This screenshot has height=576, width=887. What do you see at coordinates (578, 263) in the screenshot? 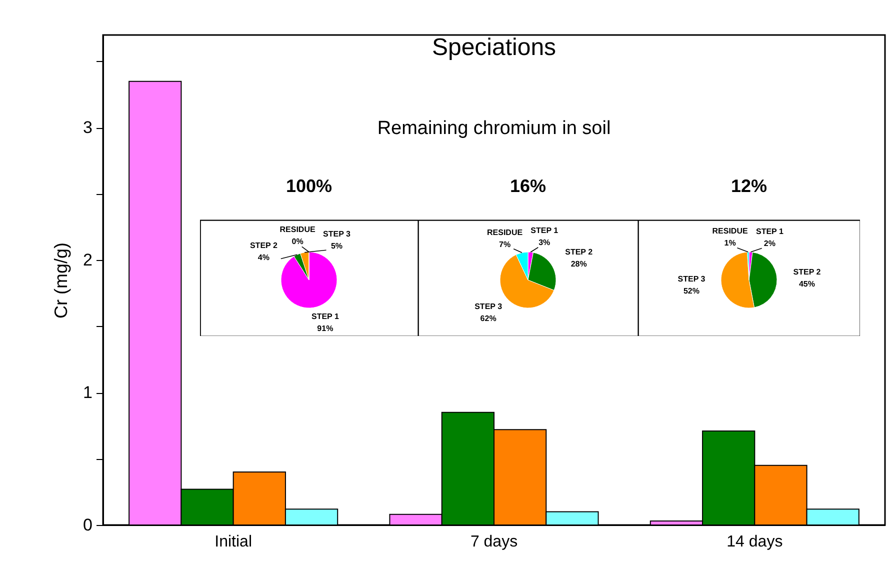
I see `data-label: 28%` at bounding box center [578, 263].